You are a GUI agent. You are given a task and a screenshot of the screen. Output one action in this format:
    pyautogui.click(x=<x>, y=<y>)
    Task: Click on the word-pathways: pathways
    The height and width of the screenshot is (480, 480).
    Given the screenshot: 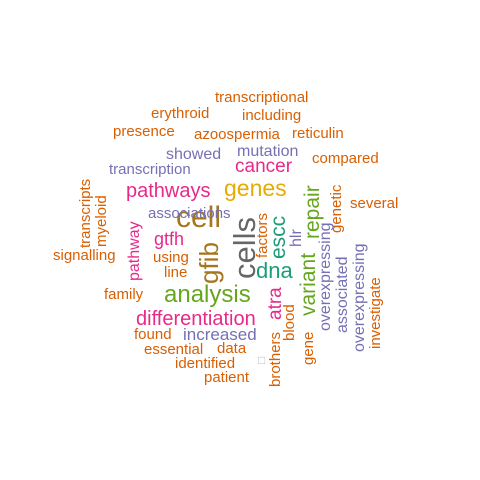 What is the action you would take?
    pyautogui.click(x=168, y=191)
    